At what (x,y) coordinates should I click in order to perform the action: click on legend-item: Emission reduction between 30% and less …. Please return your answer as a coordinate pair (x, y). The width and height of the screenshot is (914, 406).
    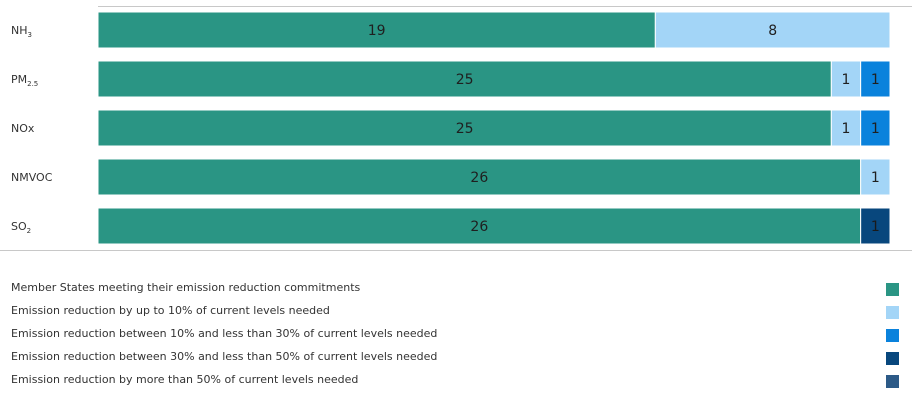
    Looking at the image, I should click on (457, 358).